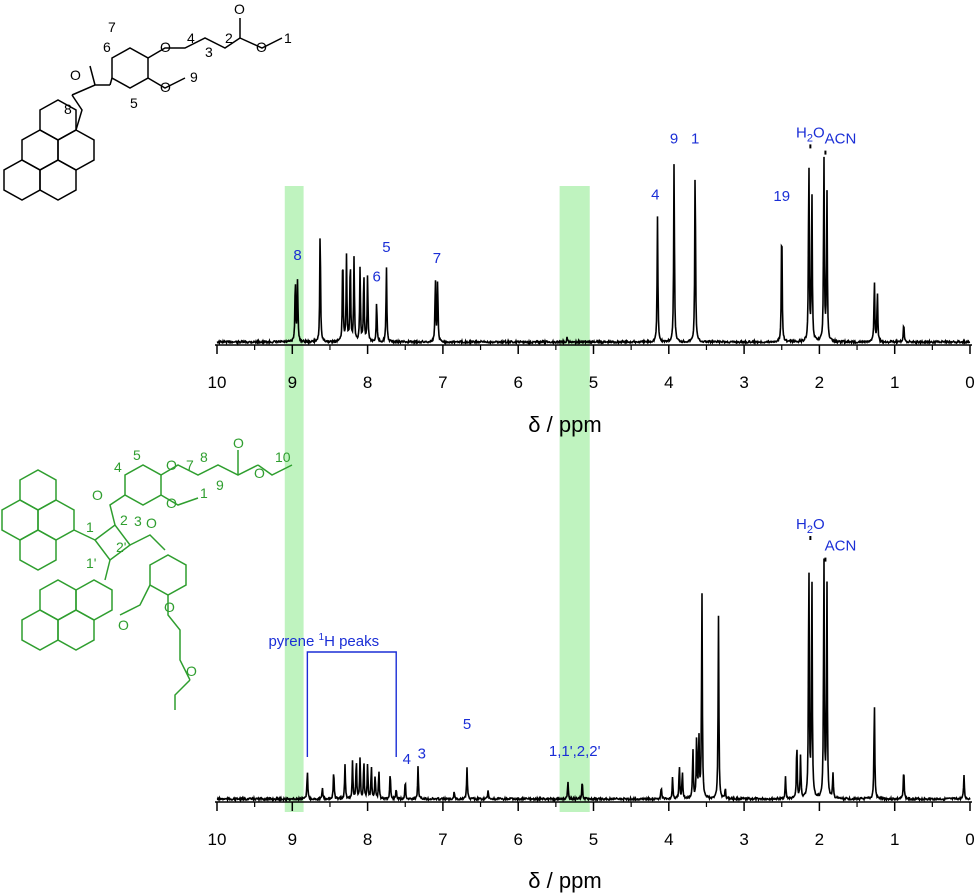 This screenshot has height=895, width=979. What do you see at coordinates (190, 465) in the screenshot?
I see `mol-bot-label: 7` at bounding box center [190, 465].